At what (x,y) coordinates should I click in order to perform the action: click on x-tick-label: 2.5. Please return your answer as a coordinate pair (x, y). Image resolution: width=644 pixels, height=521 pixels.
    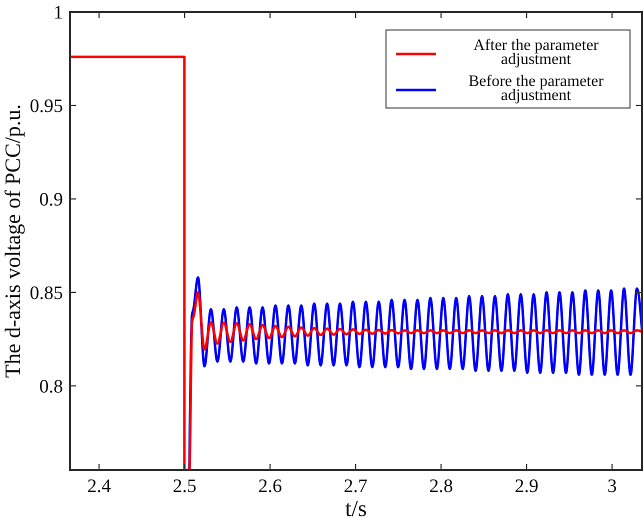
    Looking at the image, I should click on (184, 486).